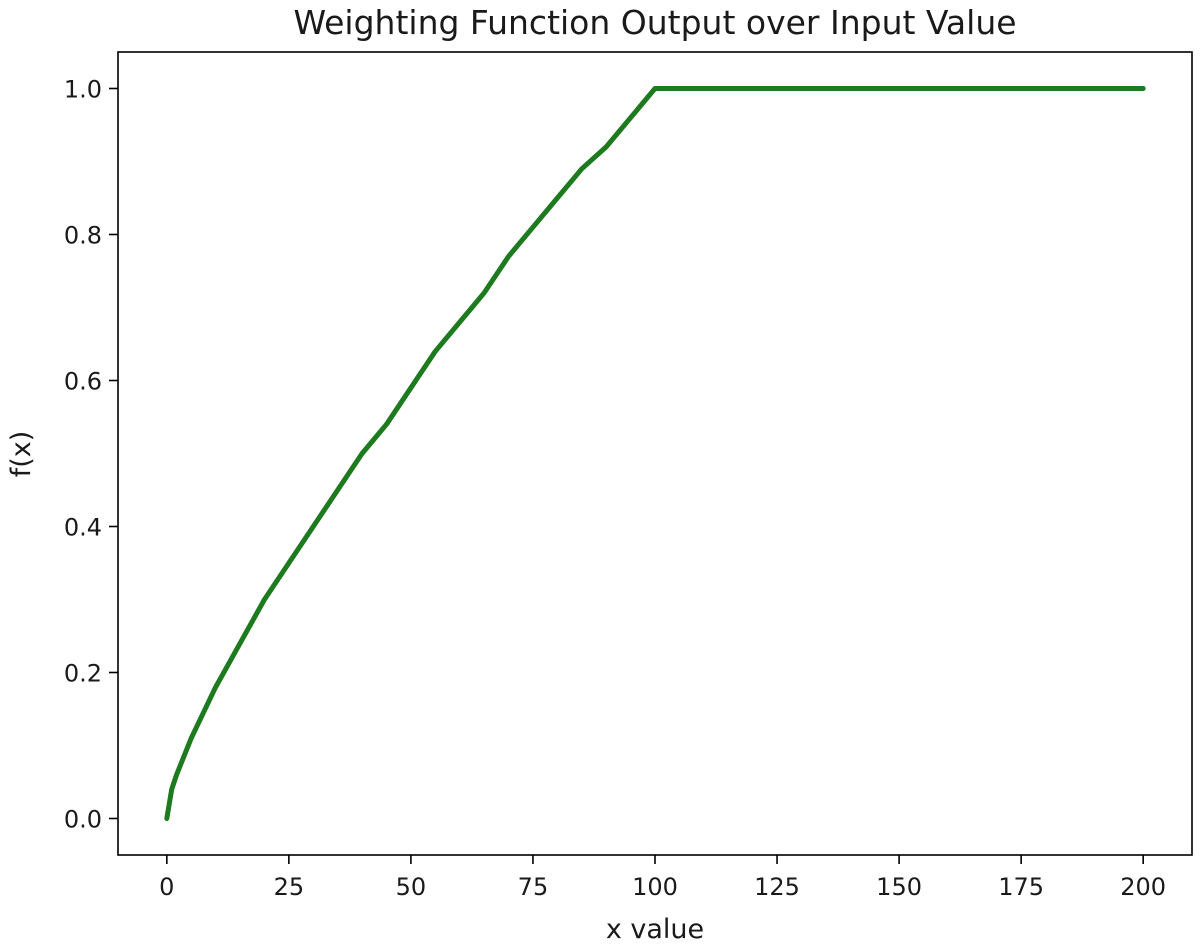  I want to click on x-tick-label: 150, so click(899, 887).